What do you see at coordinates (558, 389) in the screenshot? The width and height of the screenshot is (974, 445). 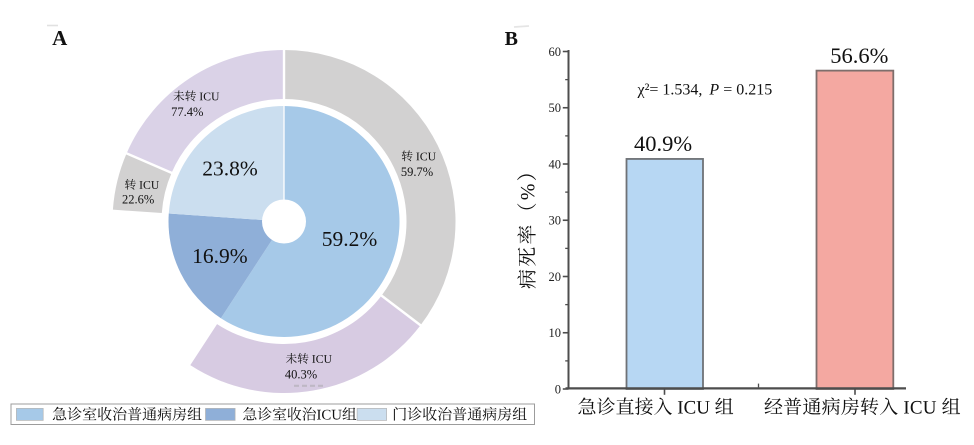 I see `svg-text: 0` at bounding box center [558, 389].